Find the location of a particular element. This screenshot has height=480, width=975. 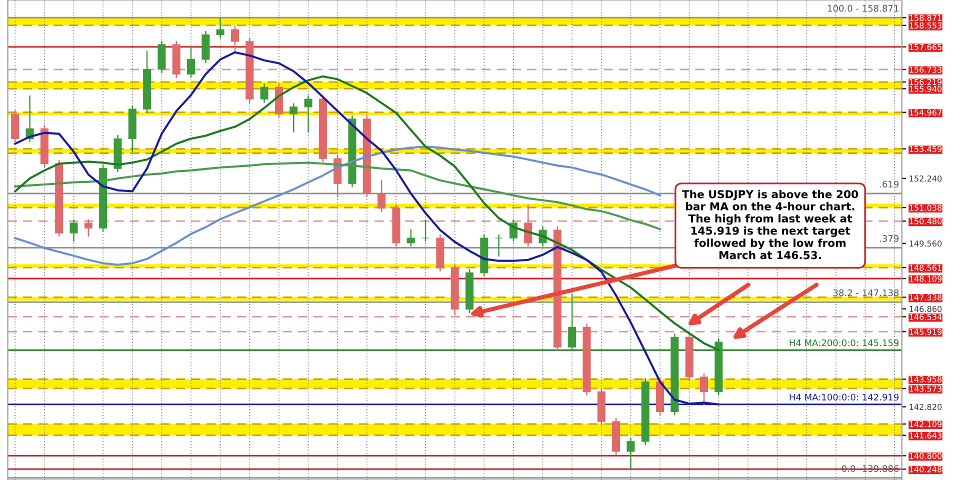

y-tick-label: 156.733 is located at coordinates (926, 69).